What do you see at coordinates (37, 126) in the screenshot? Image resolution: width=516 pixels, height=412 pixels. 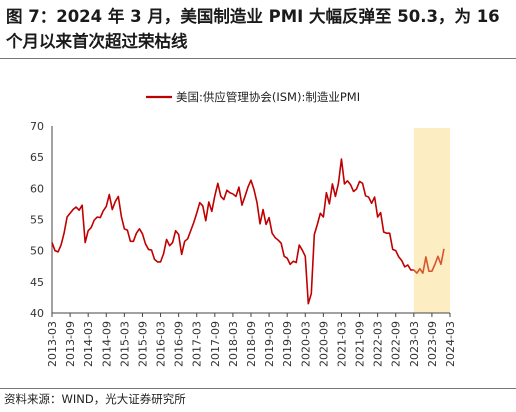 I see `y-tick-label: 70` at bounding box center [37, 126].